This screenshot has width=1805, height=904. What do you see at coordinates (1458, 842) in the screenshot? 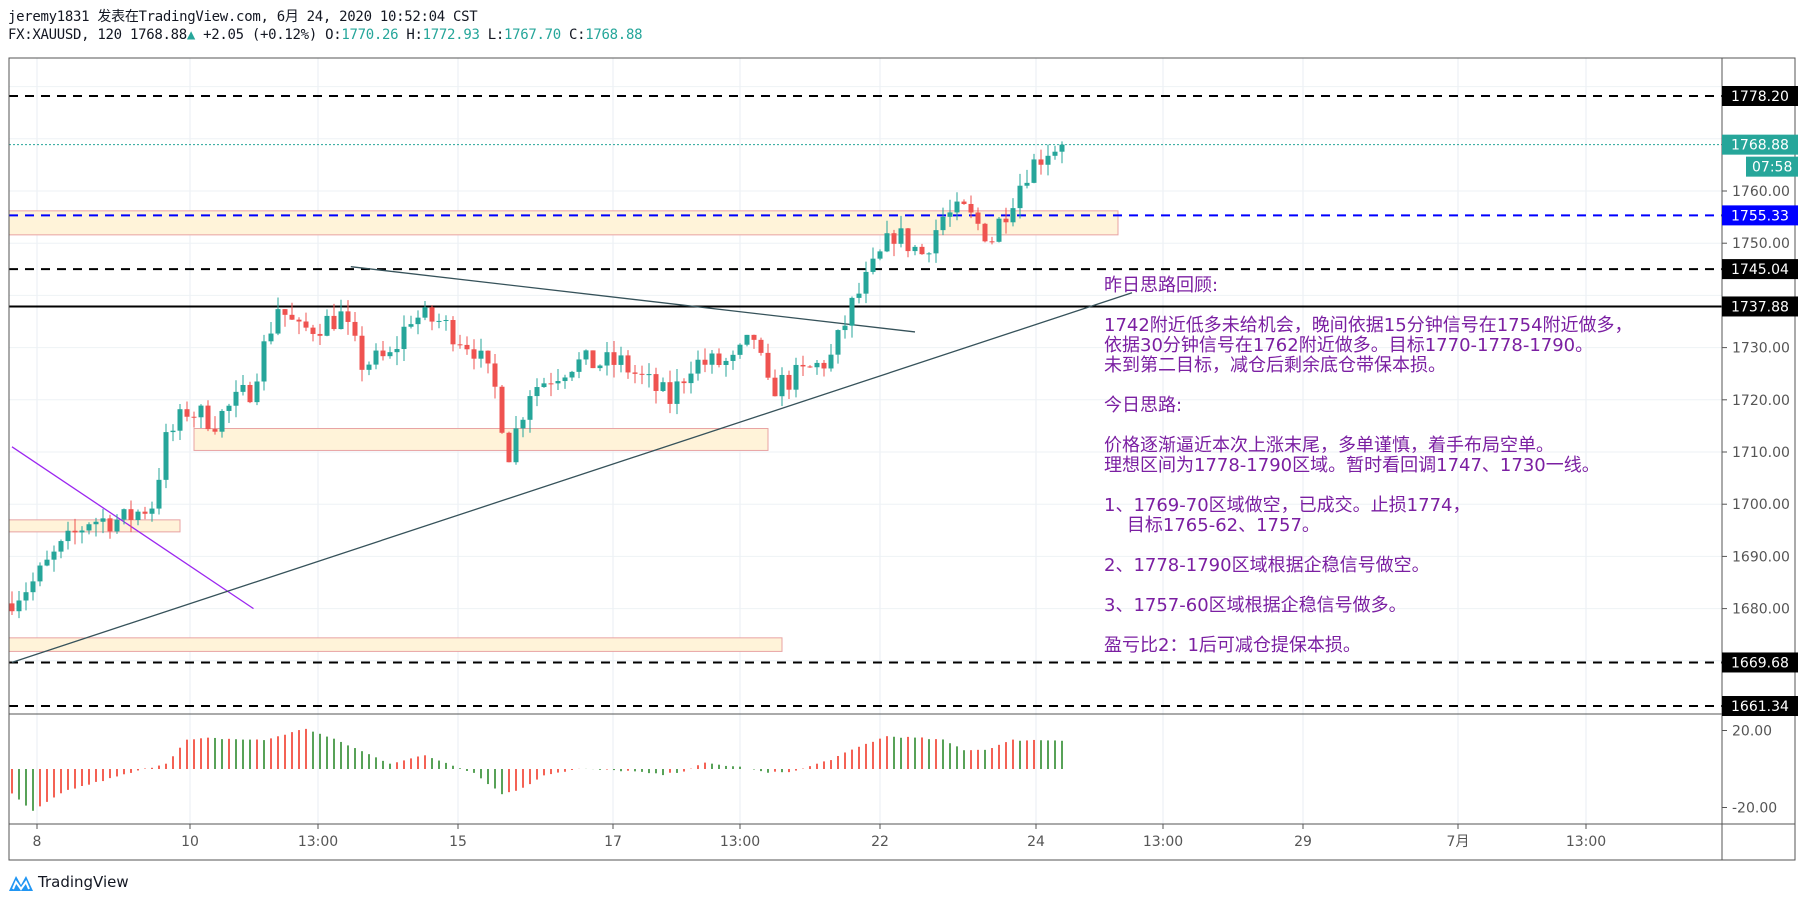
I see `time-tick-label: 7月` at bounding box center [1458, 842].